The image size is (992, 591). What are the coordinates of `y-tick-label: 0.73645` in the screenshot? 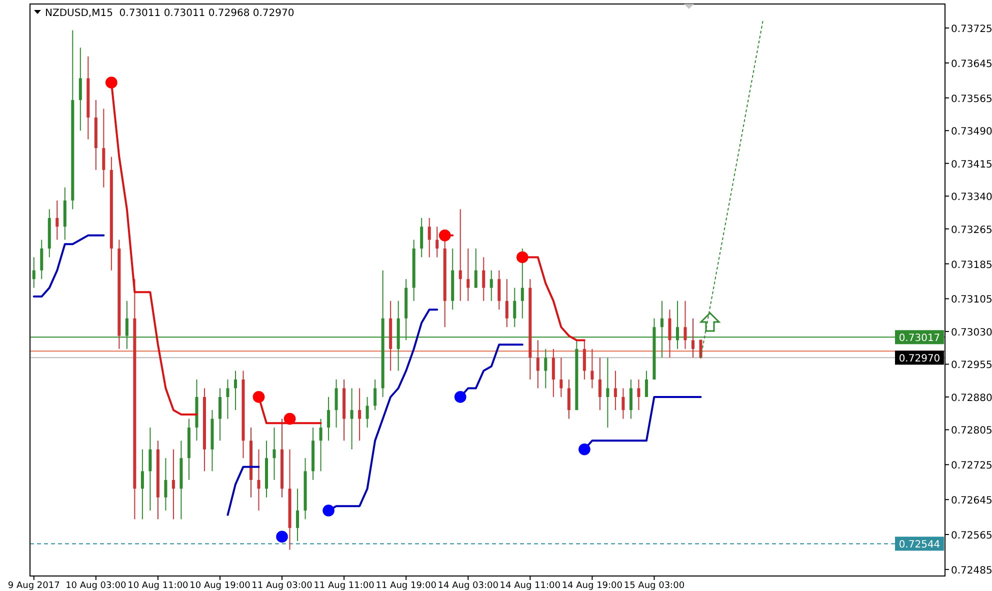 It's located at (971, 64).